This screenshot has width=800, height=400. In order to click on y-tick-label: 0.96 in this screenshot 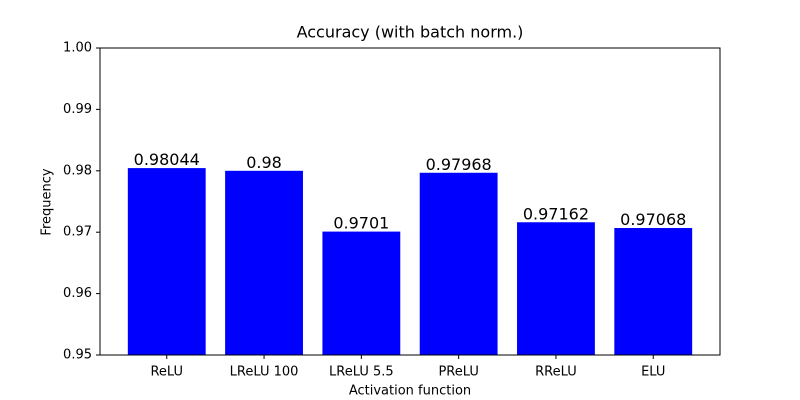, I will do `click(77, 293)`.